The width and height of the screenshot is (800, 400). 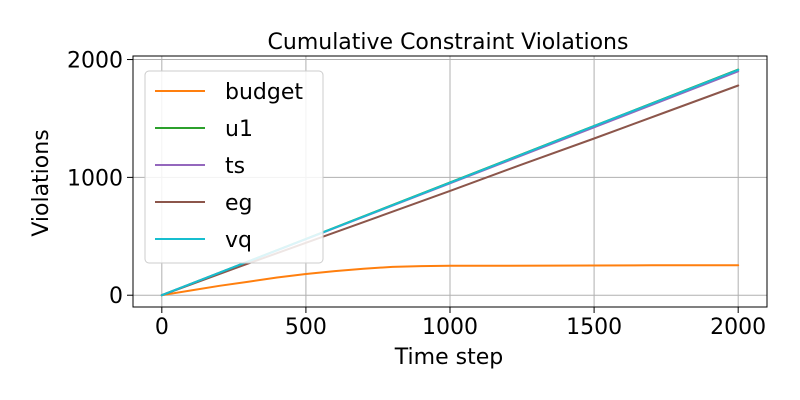 I want to click on series-line-budget, so click(x=450, y=280).